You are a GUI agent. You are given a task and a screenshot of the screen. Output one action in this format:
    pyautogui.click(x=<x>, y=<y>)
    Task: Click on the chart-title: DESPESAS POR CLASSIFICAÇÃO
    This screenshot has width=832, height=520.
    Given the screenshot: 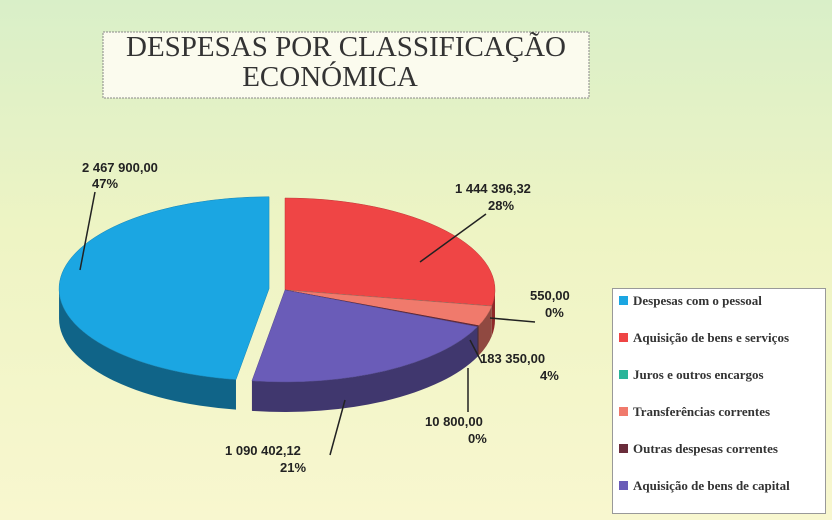 What is the action you would take?
    pyautogui.click(x=346, y=47)
    